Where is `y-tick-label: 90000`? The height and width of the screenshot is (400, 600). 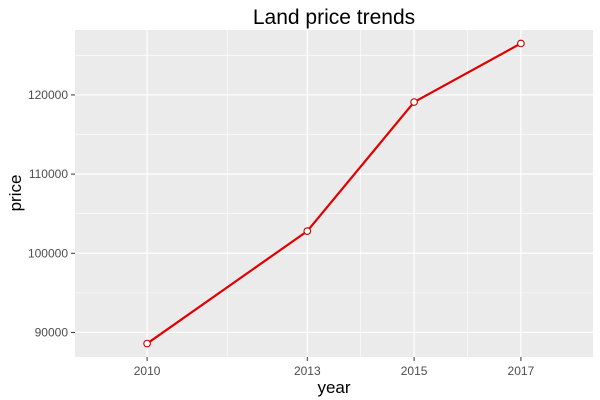
y-tick-label: 90000 is located at coordinates (52, 332).